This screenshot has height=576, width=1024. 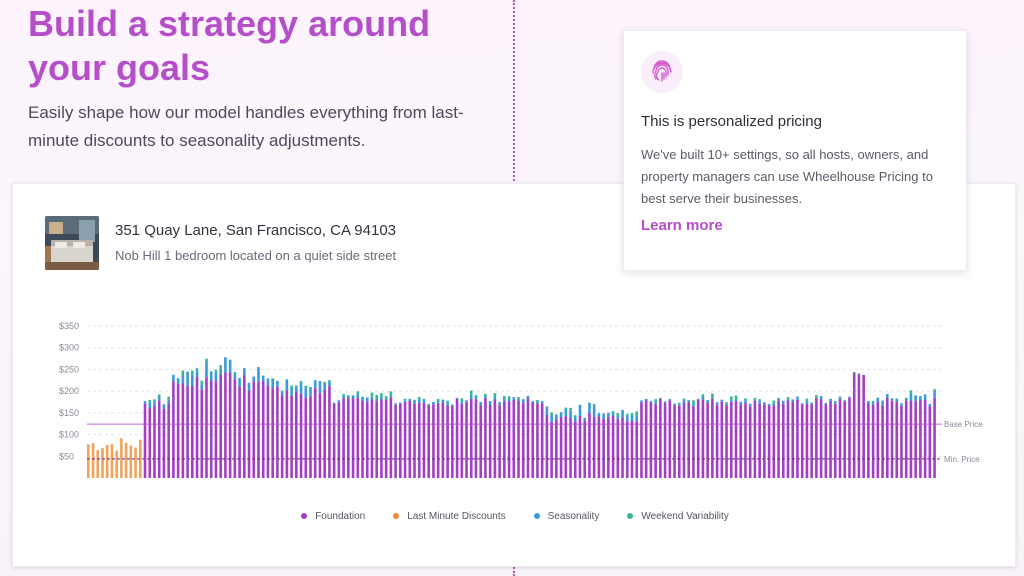 I want to click on learn-more-link: Learn more, so click(x=682, y=225).